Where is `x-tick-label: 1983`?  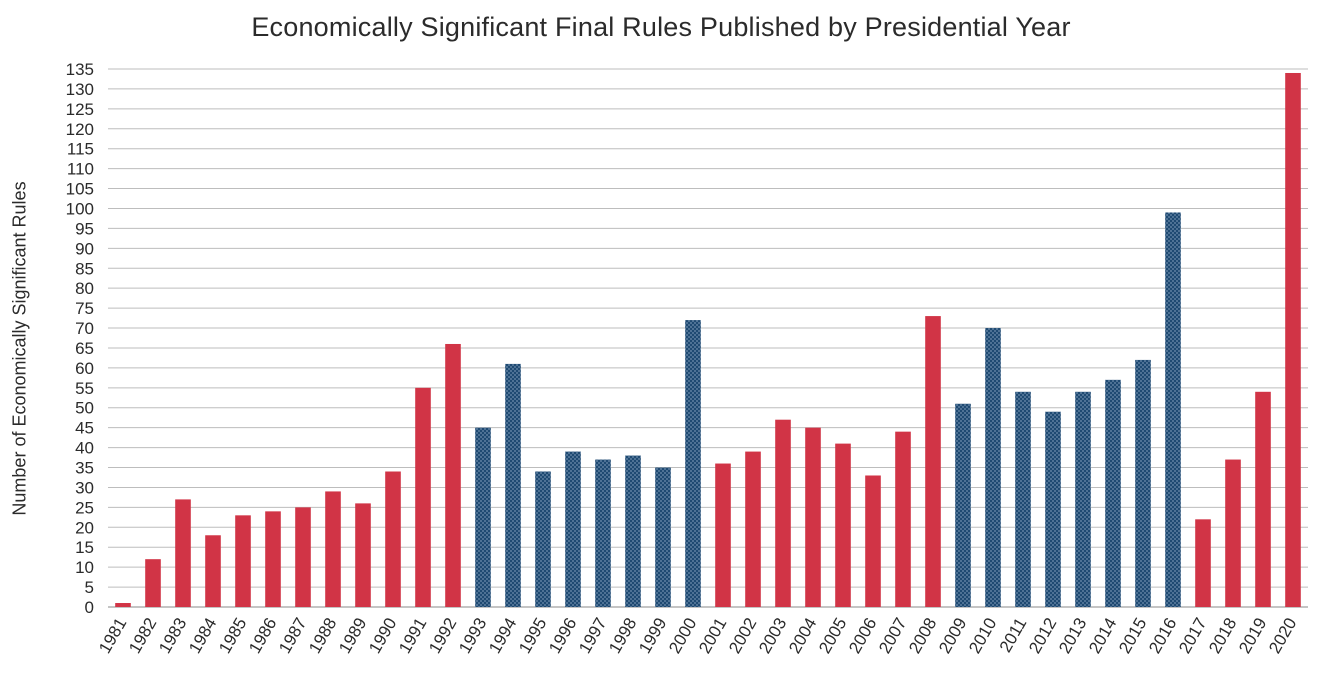 x-tick-label: 1983 is located at coordinates (172, 636).